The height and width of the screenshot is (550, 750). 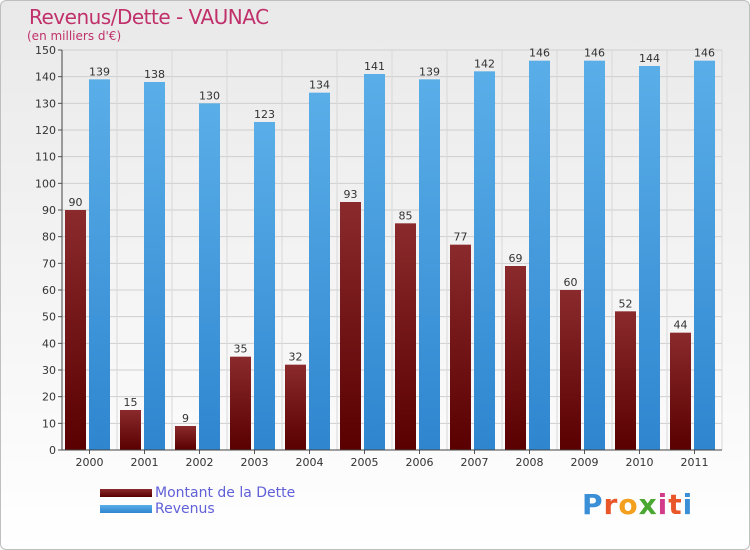 What do you see at coordinates (76, 202) in the screenshot?
I see `data-label-debt: 90` at bounding box center [76, 202].